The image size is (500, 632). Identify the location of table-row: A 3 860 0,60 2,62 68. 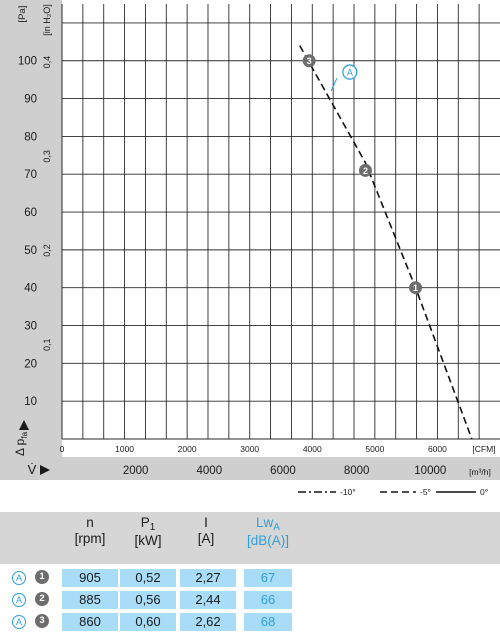
(250, 622).